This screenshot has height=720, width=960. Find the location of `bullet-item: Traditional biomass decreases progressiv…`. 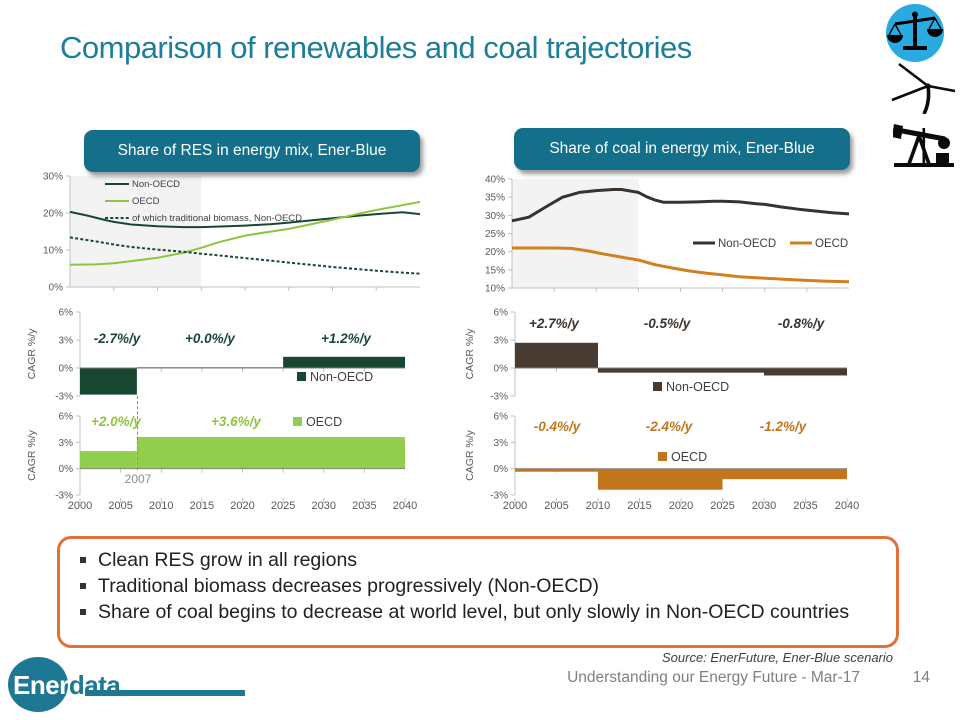

bullet-item: Traditional biomass decreases progressiv… is located at coordinates (479, 586).